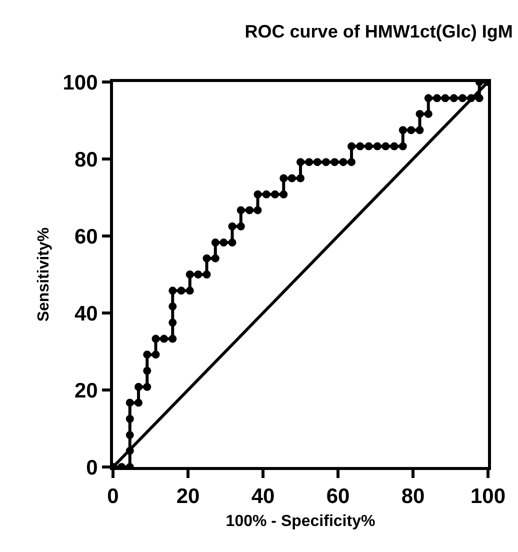  Describe the element at coordinates (301, 521) in the screenshot. I see `x-axis-title: 100% - Specificity%` at that location.